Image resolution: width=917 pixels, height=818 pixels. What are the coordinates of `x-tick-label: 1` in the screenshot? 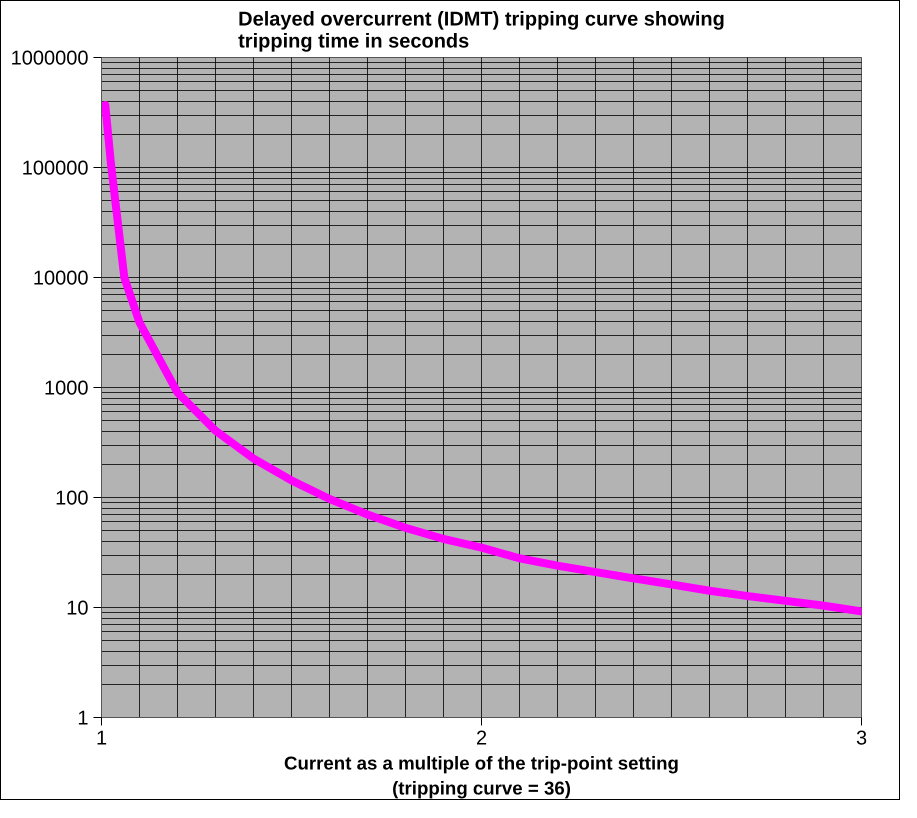 It's located at (102, 739).